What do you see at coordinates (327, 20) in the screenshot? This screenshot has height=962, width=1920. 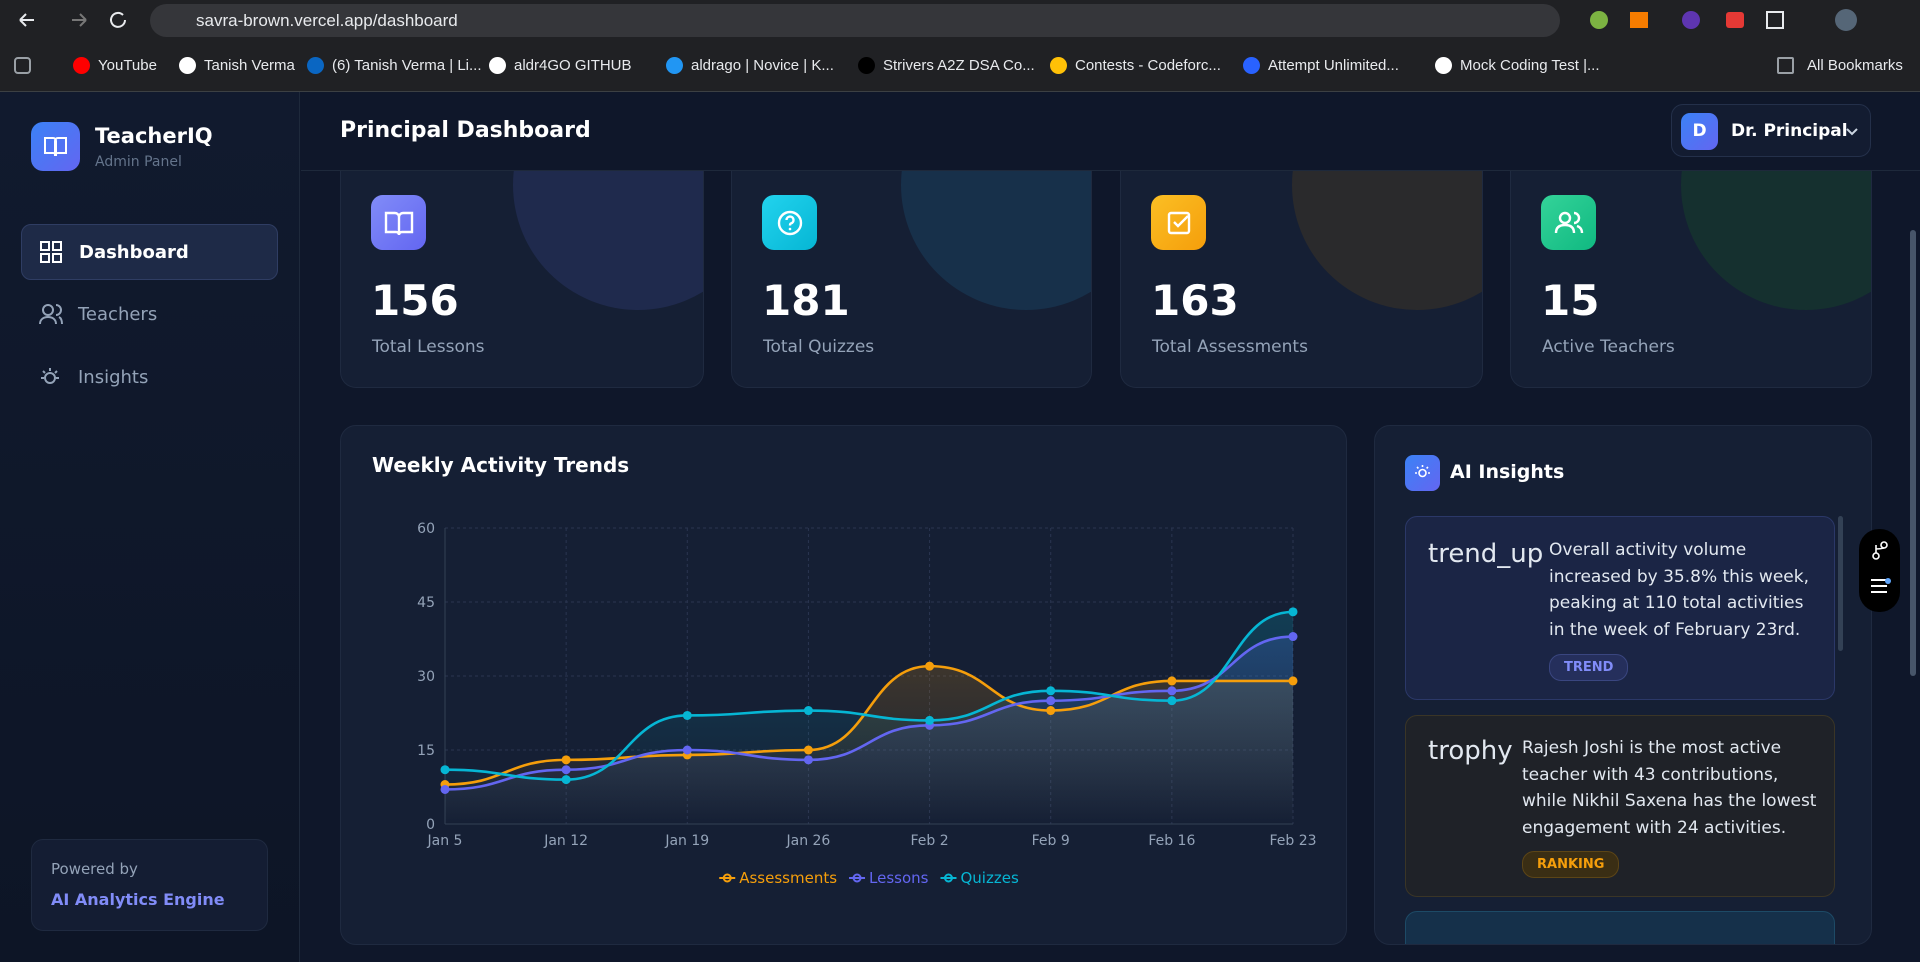 I see `url: savra-brown.vercel.app/dashboard` at bounding box center [327, 20].